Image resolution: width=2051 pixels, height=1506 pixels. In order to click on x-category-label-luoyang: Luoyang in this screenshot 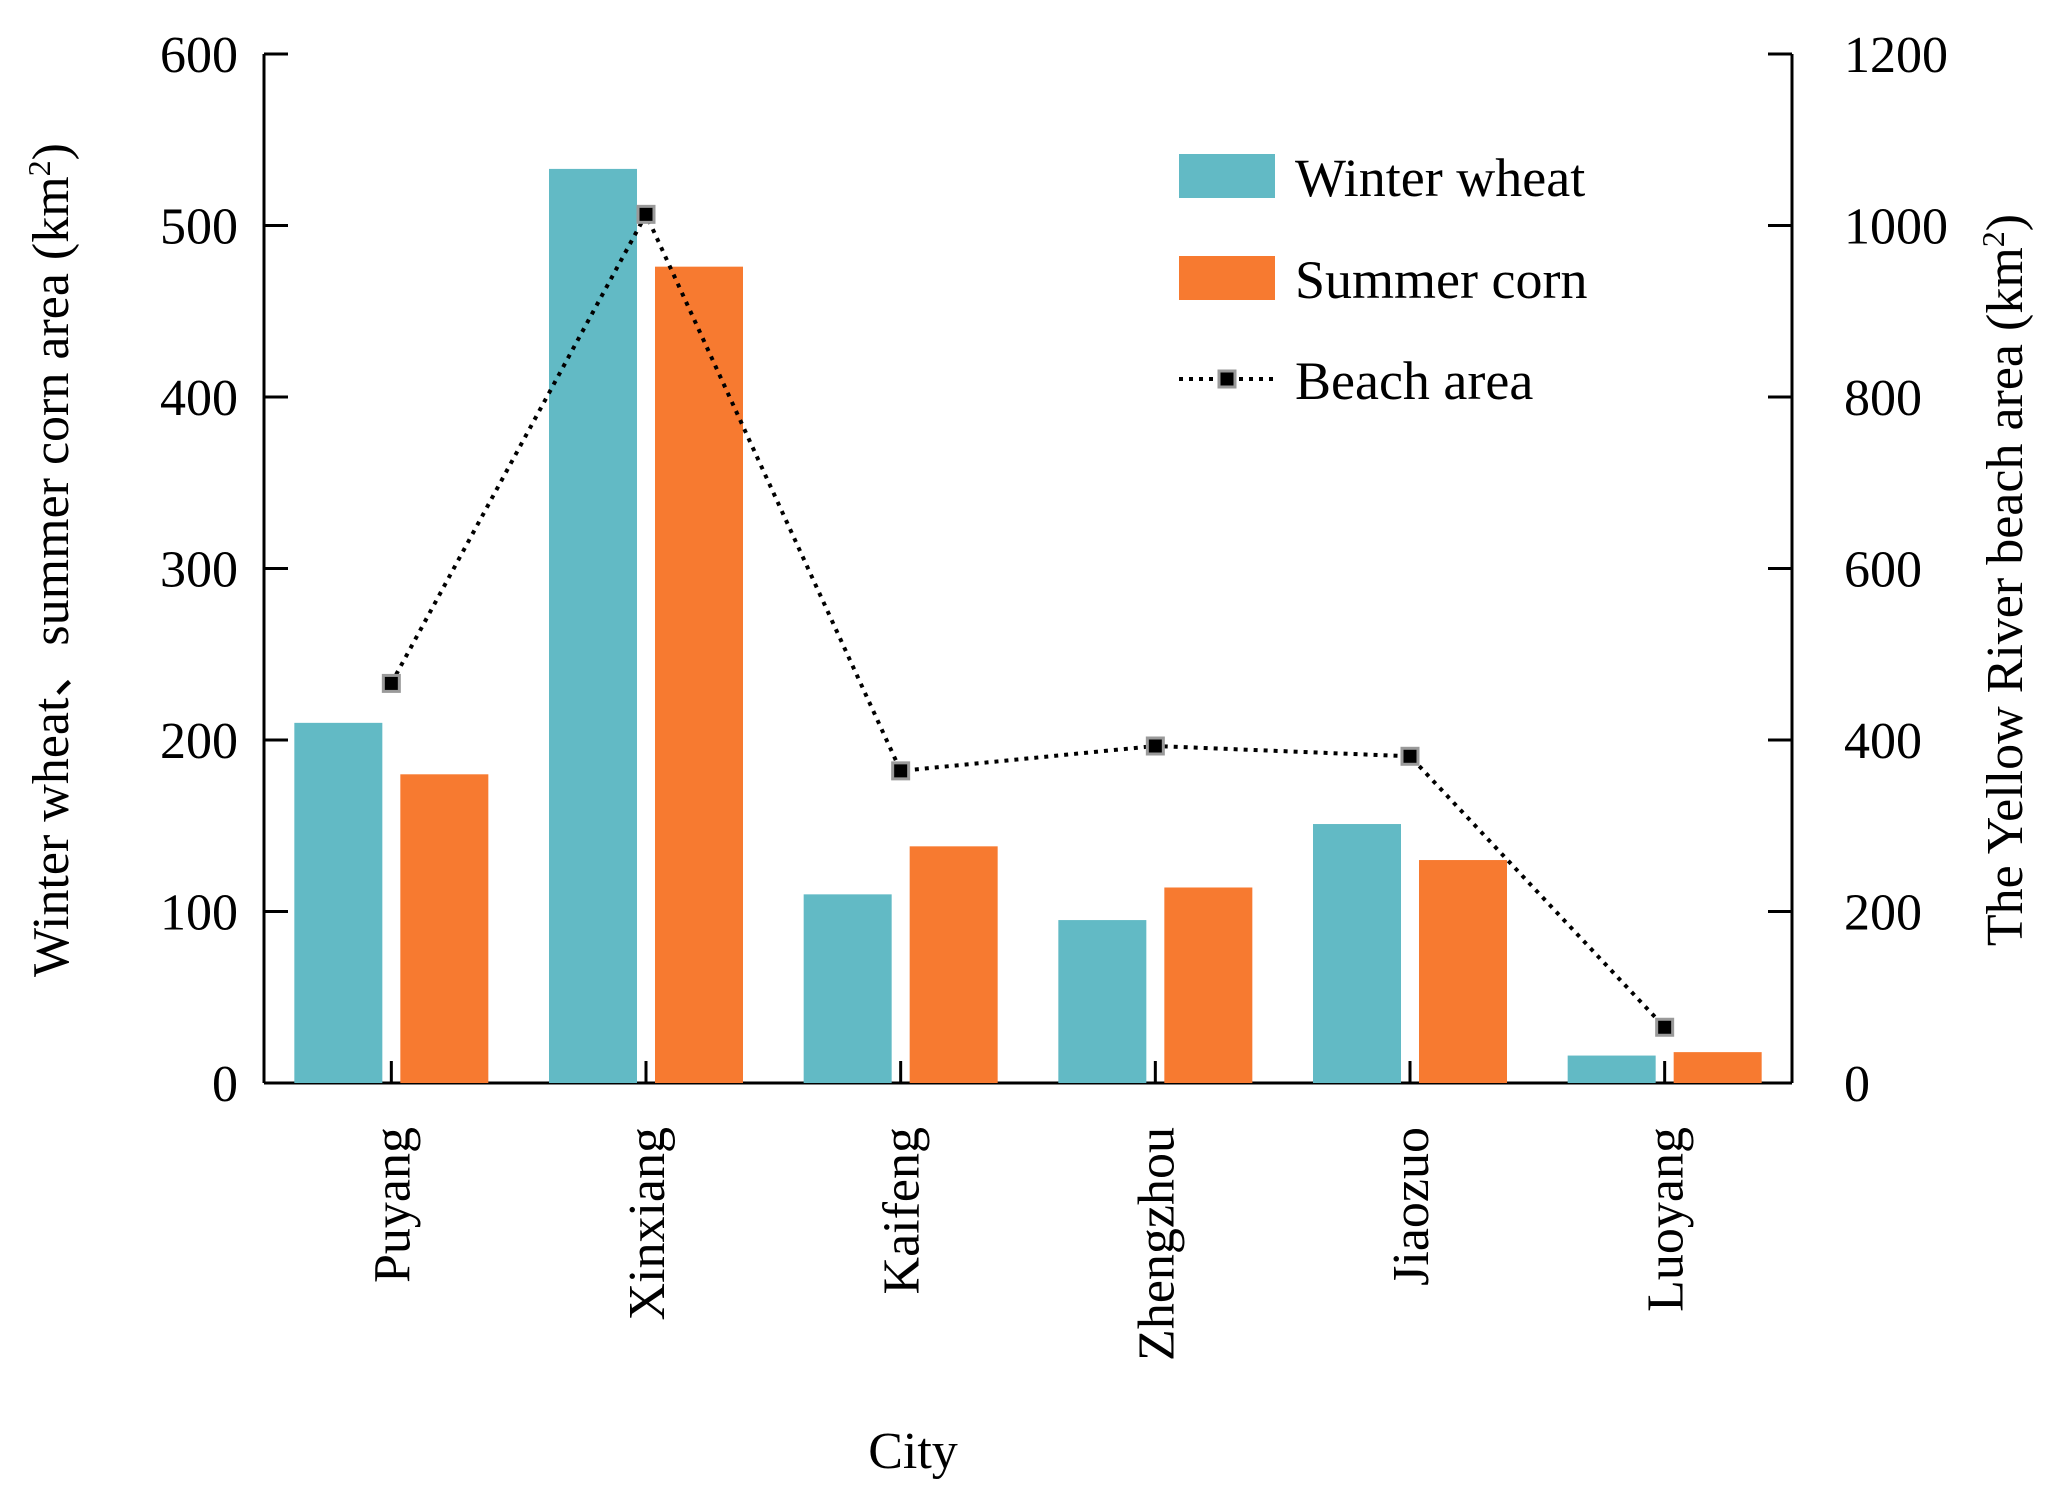, I will do `click(1666, 1219)`.